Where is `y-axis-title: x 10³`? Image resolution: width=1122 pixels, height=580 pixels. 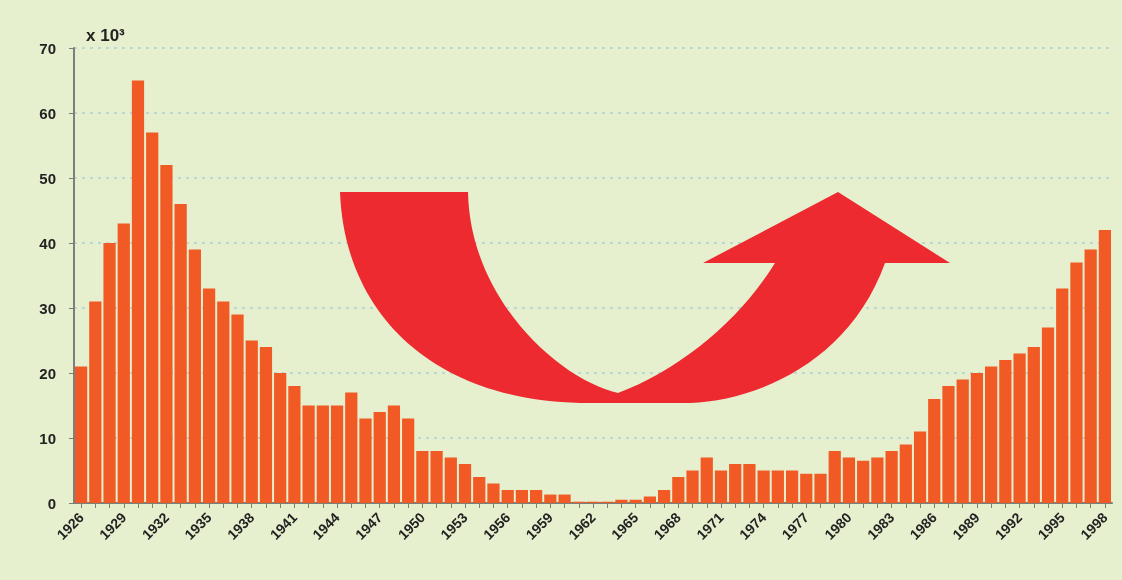 y-axis-title: x 10³ is located at coordinates (106, 35).